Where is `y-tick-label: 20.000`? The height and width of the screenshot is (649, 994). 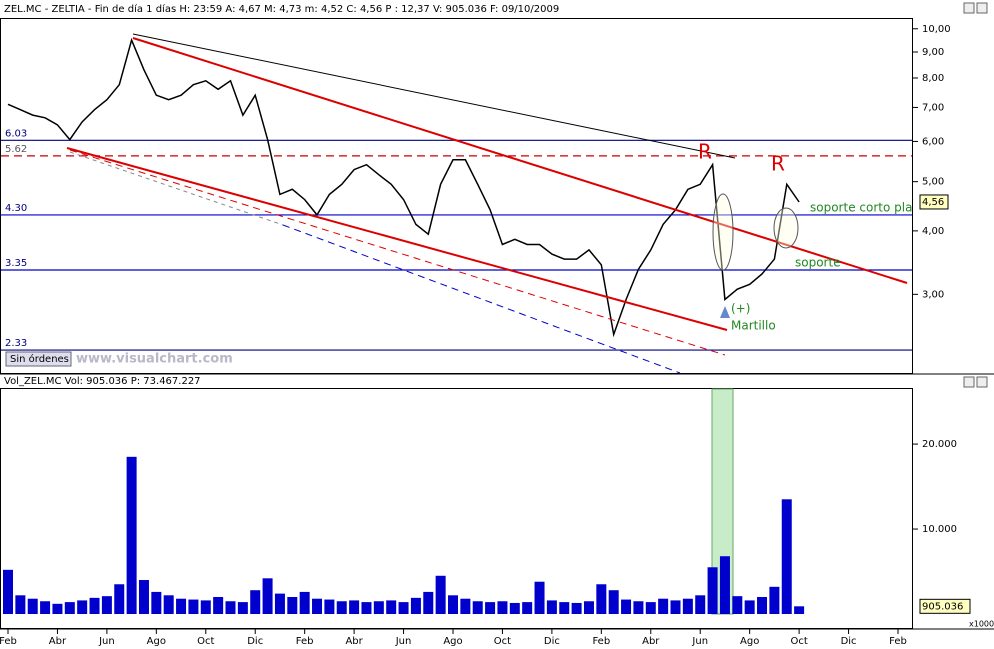
y-tick-label: 20.000 is located at coordinates (939, 444).